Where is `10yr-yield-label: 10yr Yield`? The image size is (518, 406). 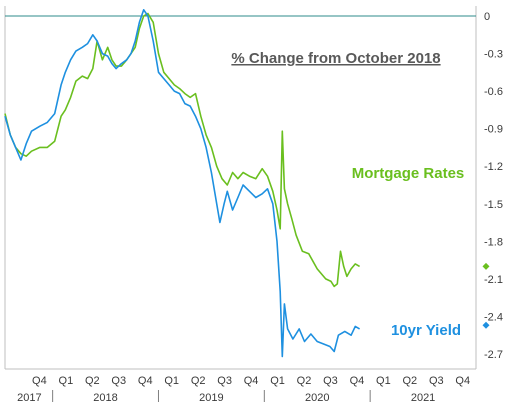
10yr-yield-label: 10yr Yield is located at coordinates (426, 330).